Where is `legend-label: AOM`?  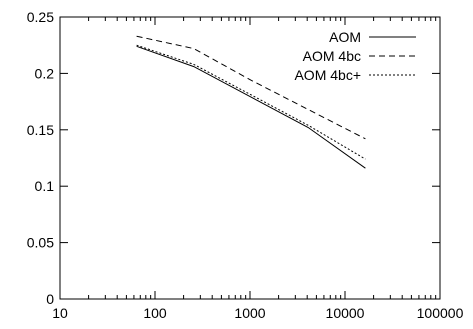 legend-label: AOM is located at coordinates (345, 37).